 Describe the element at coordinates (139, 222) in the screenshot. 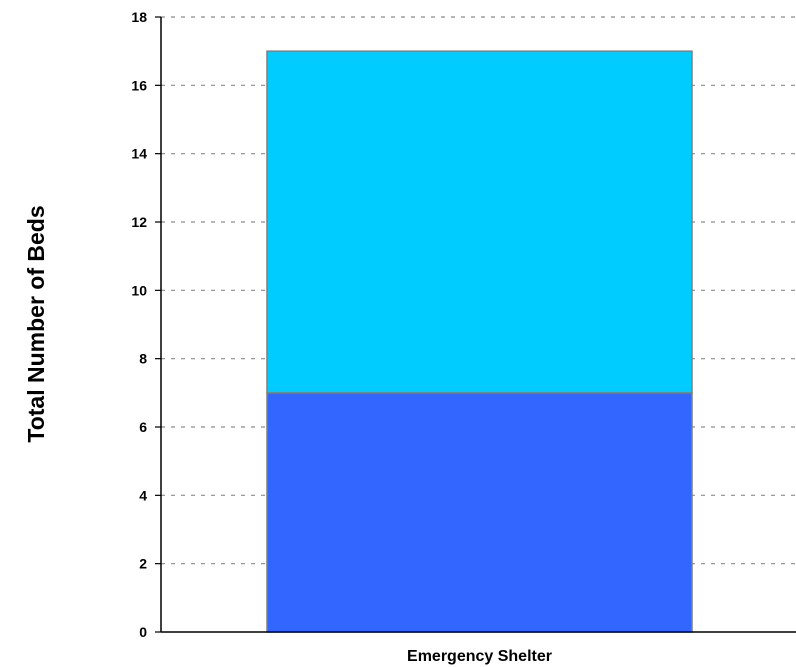

I see `y-tick-label: 12` at that location.